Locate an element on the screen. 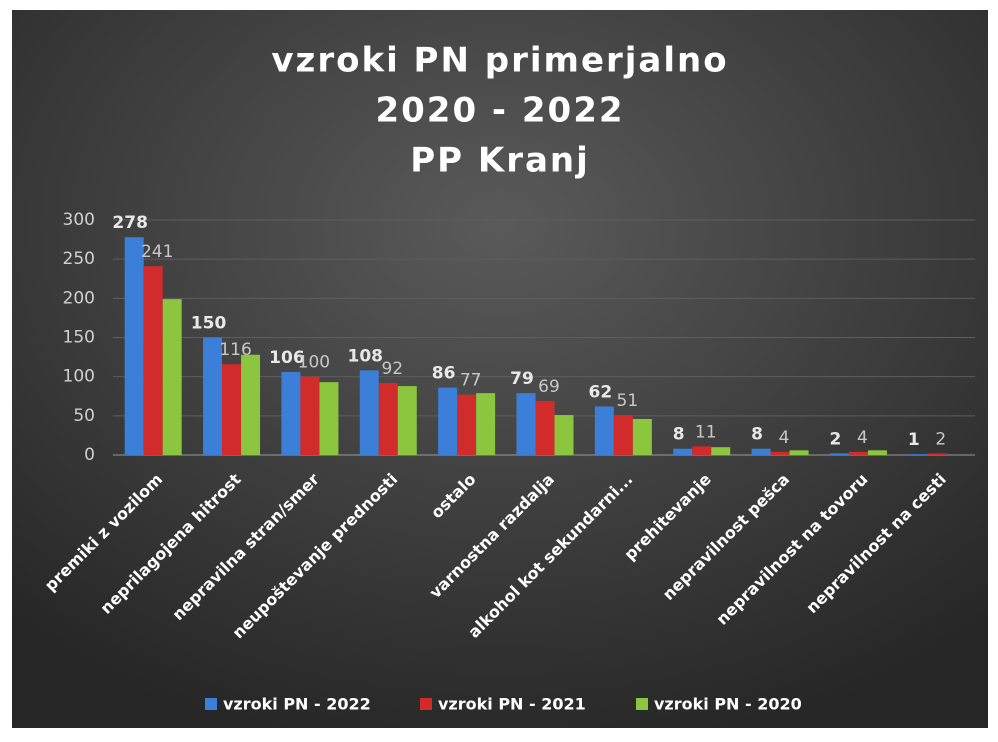  y-tick-label: 50 is located at coordinates (84, 416).